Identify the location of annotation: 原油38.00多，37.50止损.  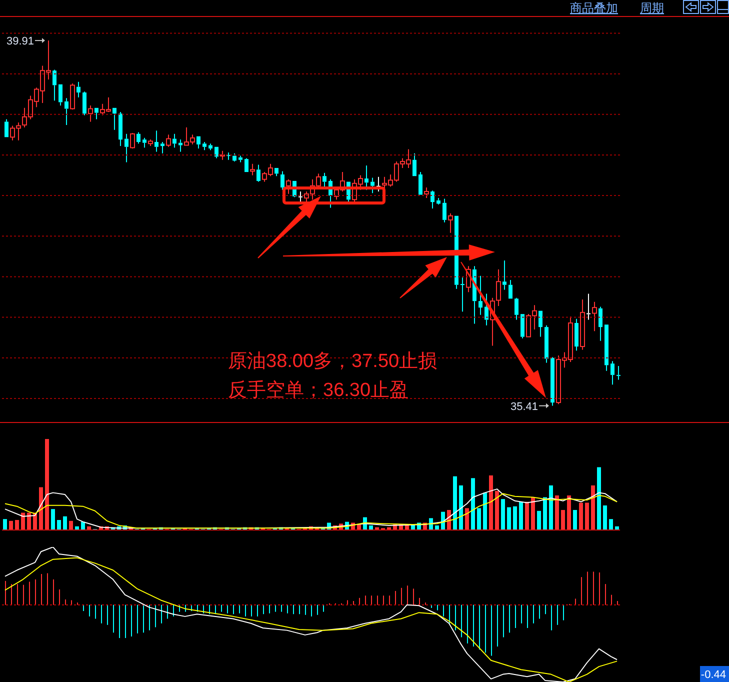
(333, 361).